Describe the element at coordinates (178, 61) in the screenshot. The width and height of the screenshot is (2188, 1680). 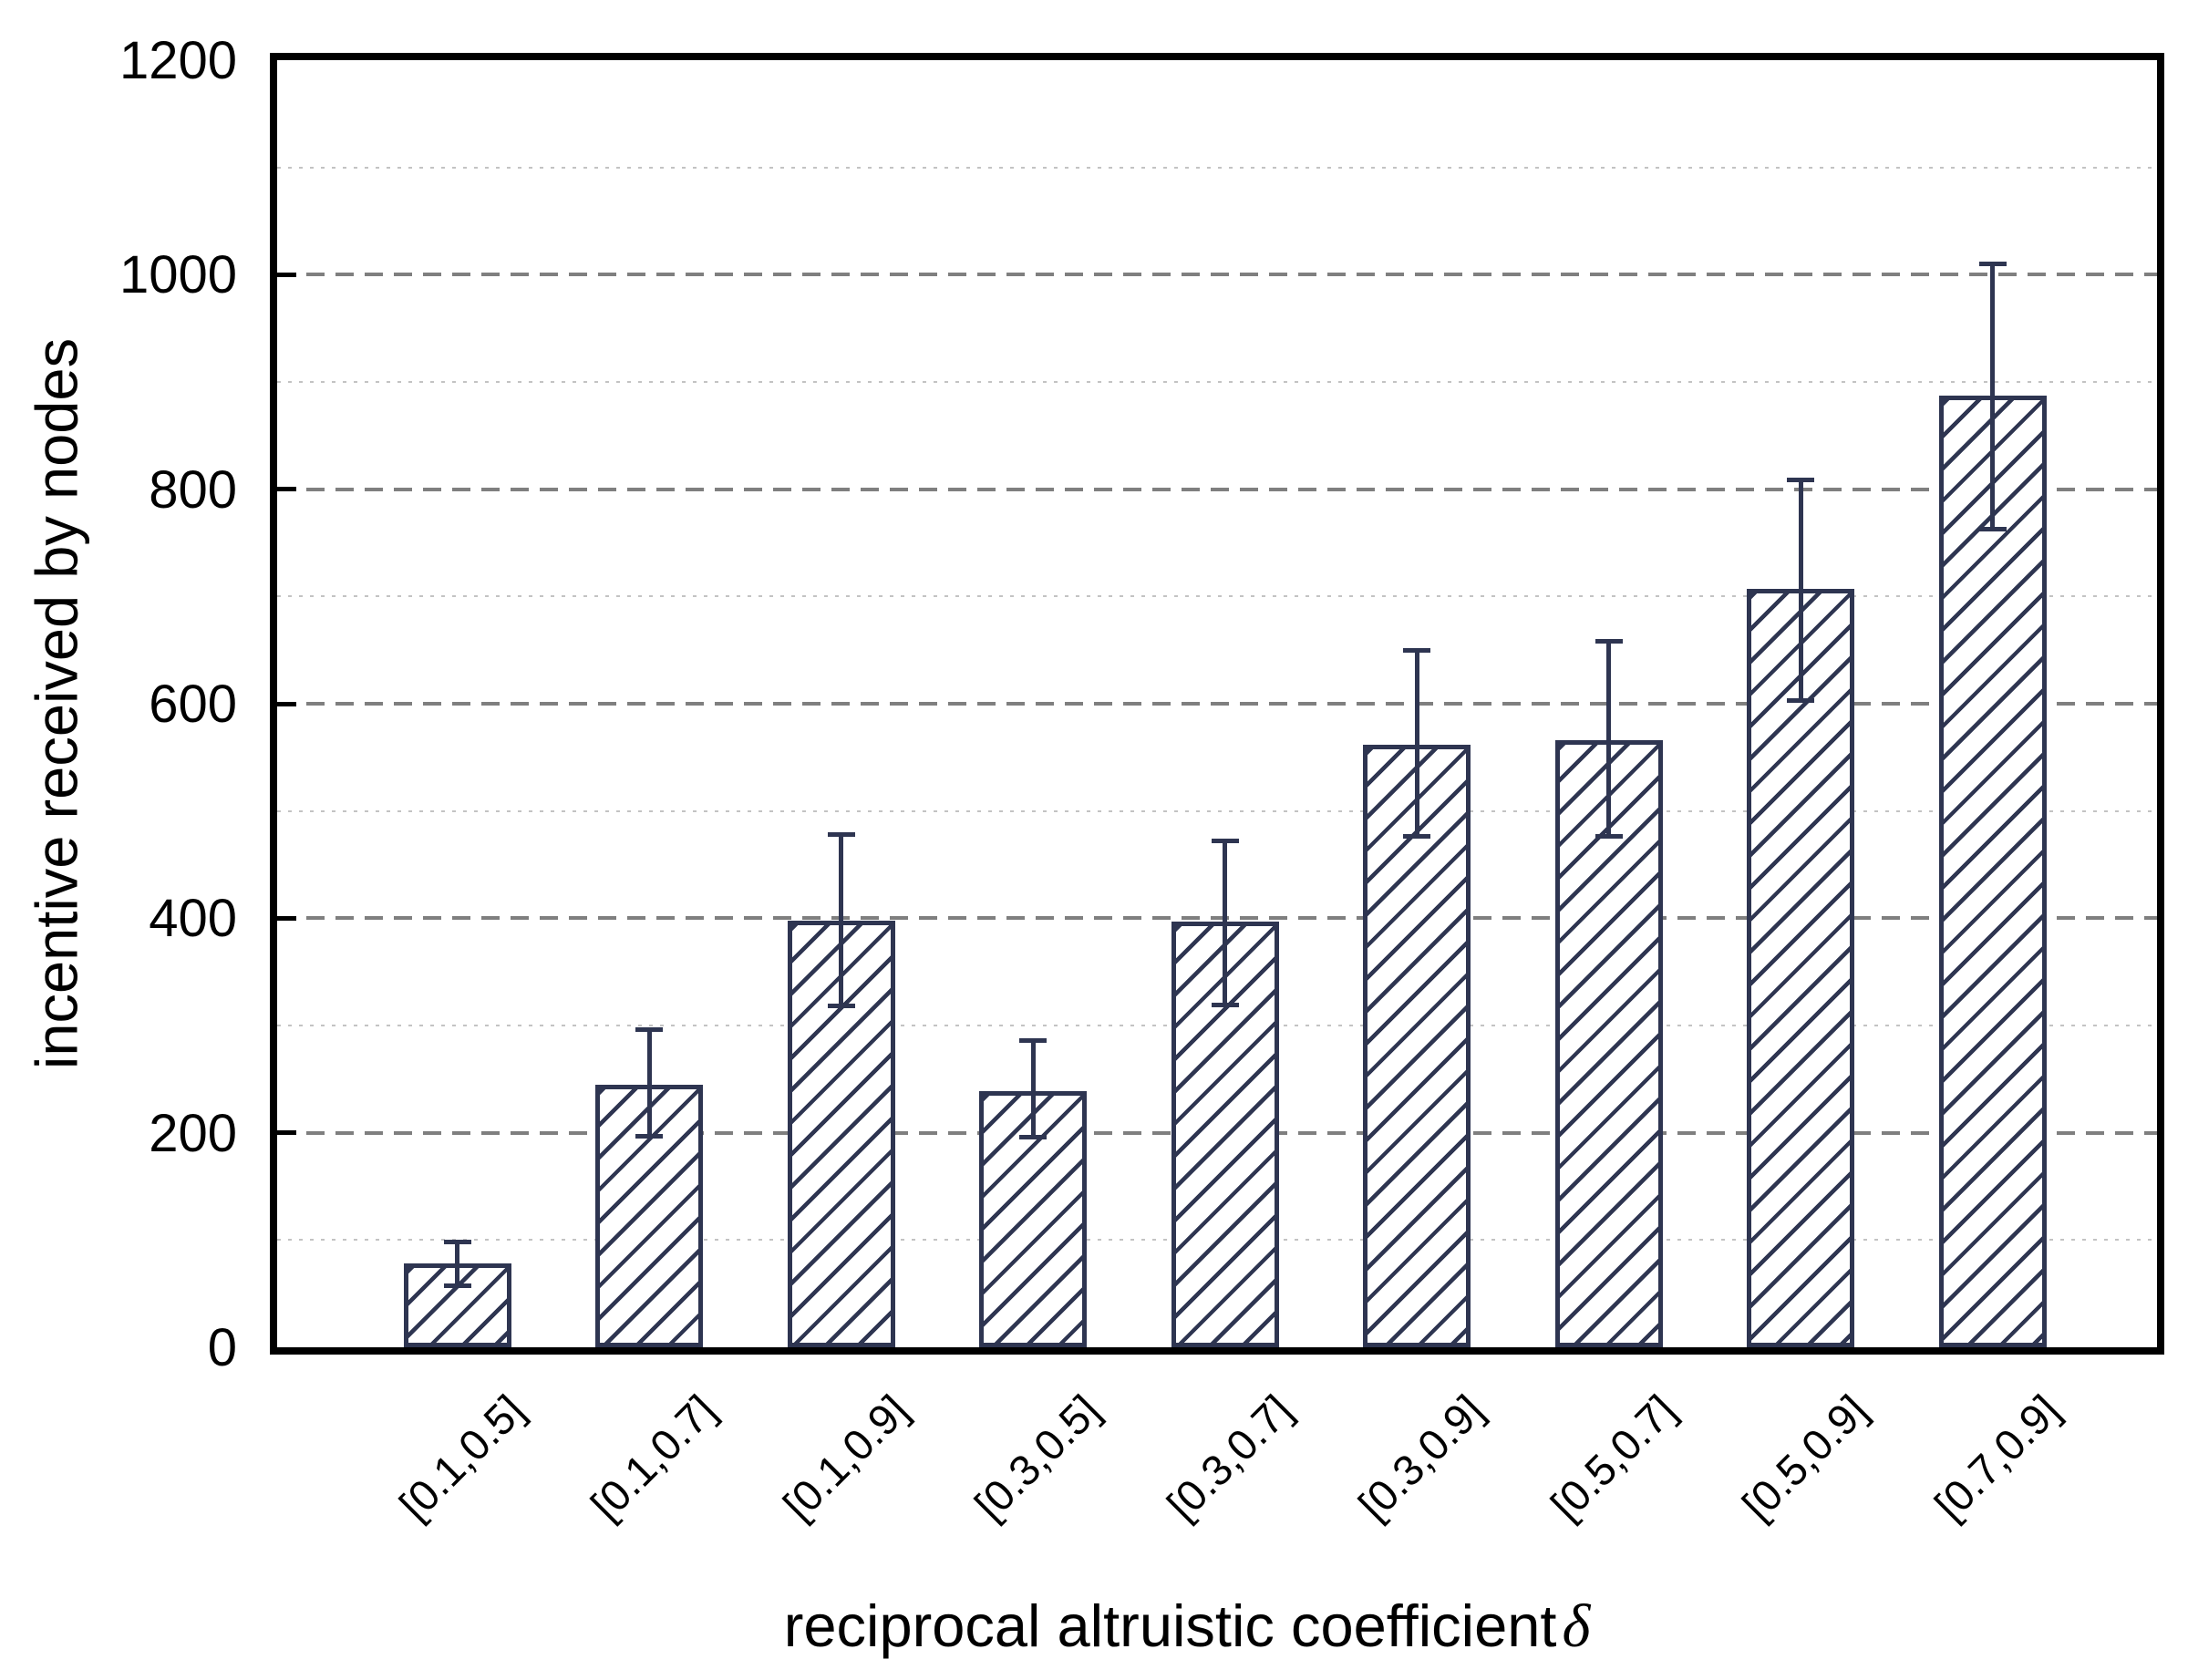
I see `y-tick-label: 1200` at that location.